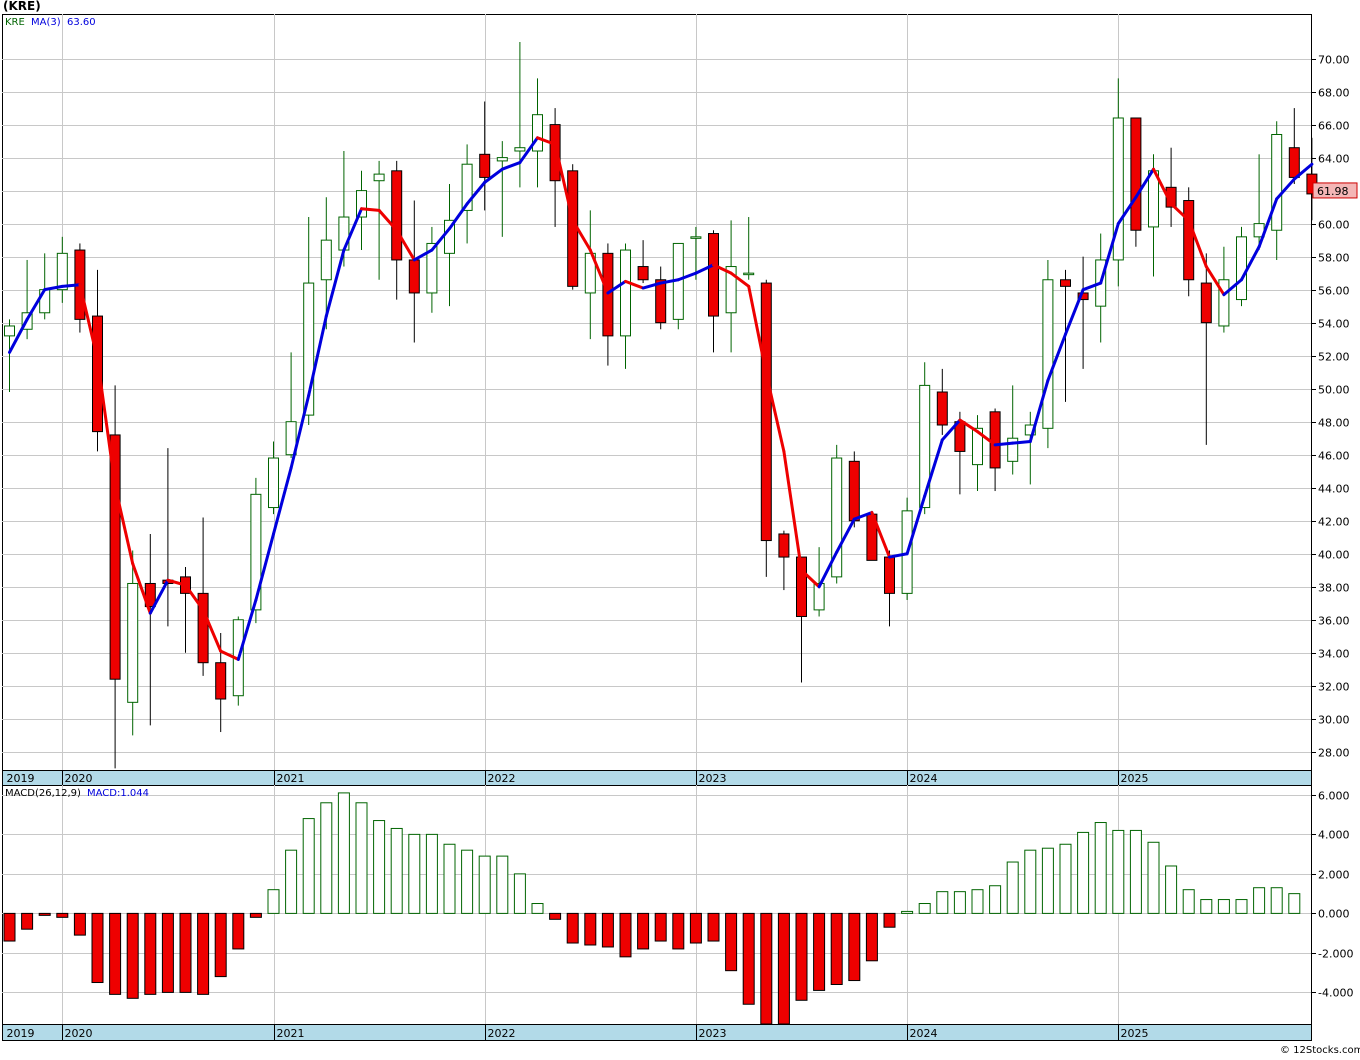 The height and width of the screenshot is (1060, 1360). I want to click on price-y-tick-label: 44.00, so click(1334, 489).